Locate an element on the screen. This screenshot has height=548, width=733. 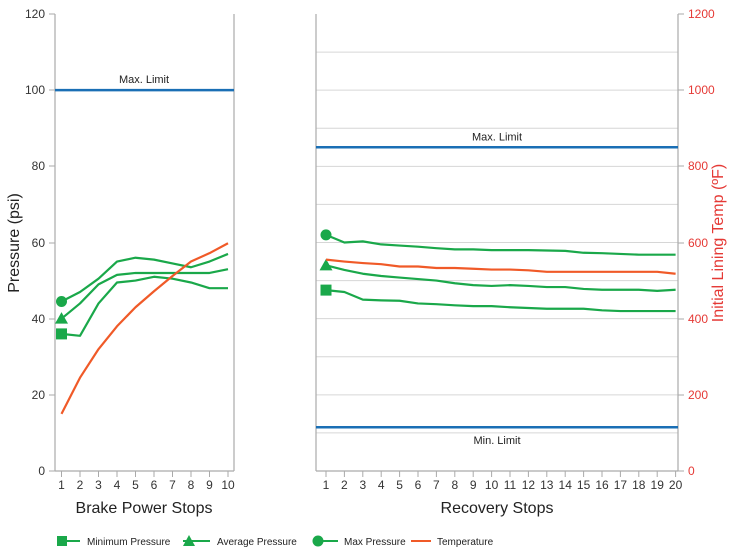
left-y-ticks: 0 20 40 60 80 100 120 is located at coordinates (40, 242).